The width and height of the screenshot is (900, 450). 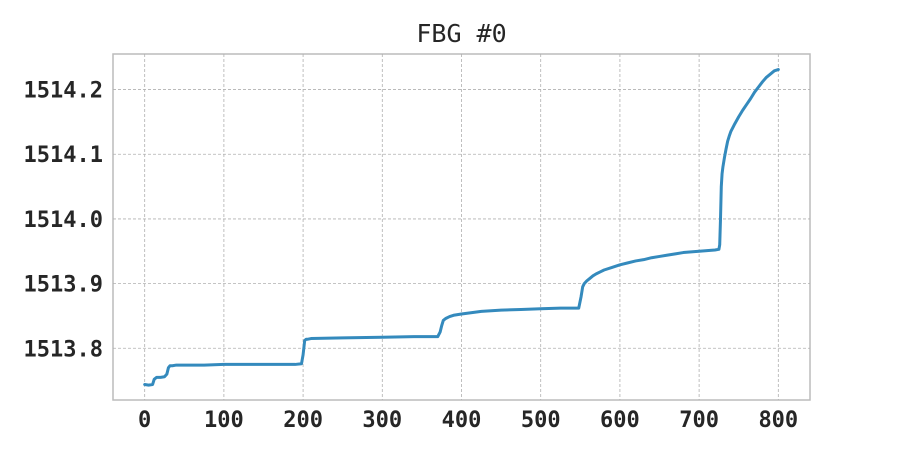 What do you see at coordinates (63, 285) in the screenshot?
I see `y-tick-label: 1513.9` at bounding box center [63, 285].